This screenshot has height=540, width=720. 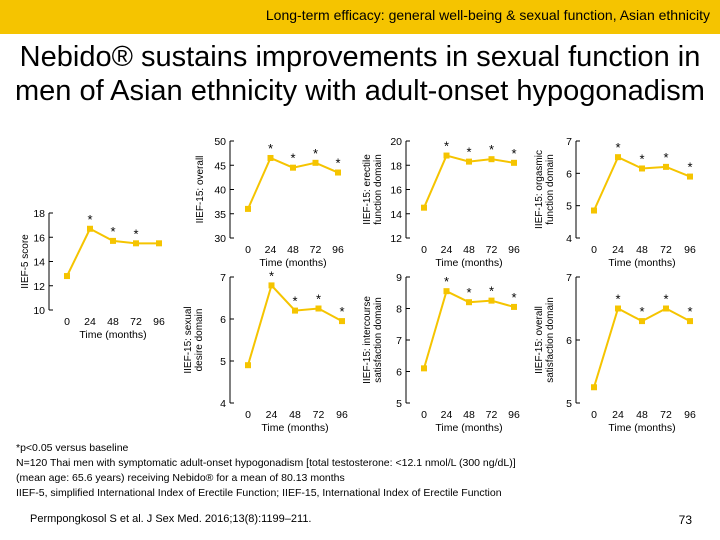 I want to click on x-tick-label-erectile-0: 0, so click(x=424, y=250).